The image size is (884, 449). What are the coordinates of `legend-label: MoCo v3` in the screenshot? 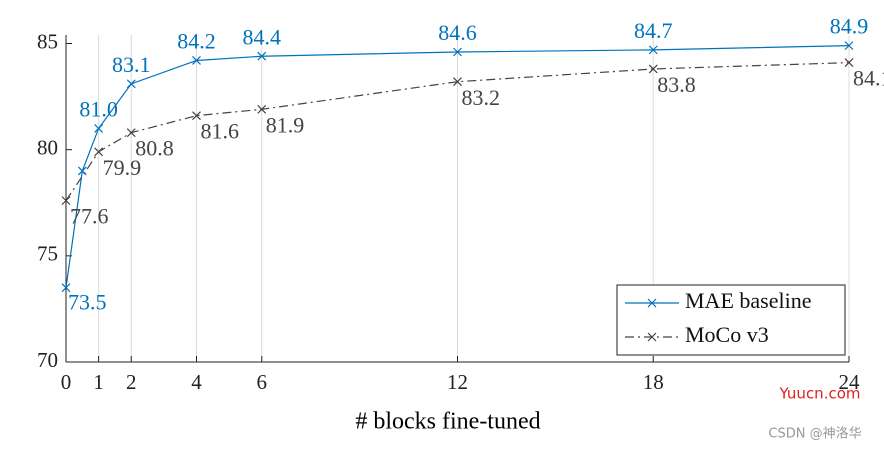 It's located at (727, 334).